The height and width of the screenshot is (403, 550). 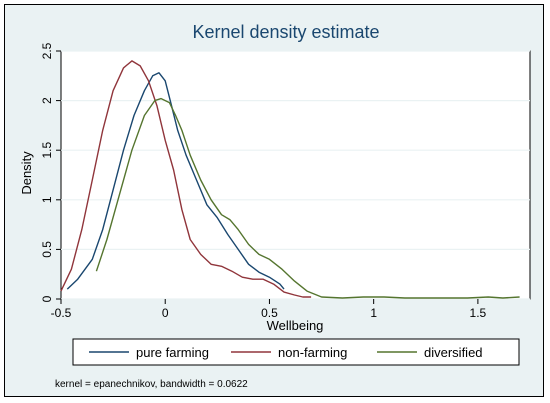 I want to click on x-axis-label: Wellbeing, so click(x=295, y=325).